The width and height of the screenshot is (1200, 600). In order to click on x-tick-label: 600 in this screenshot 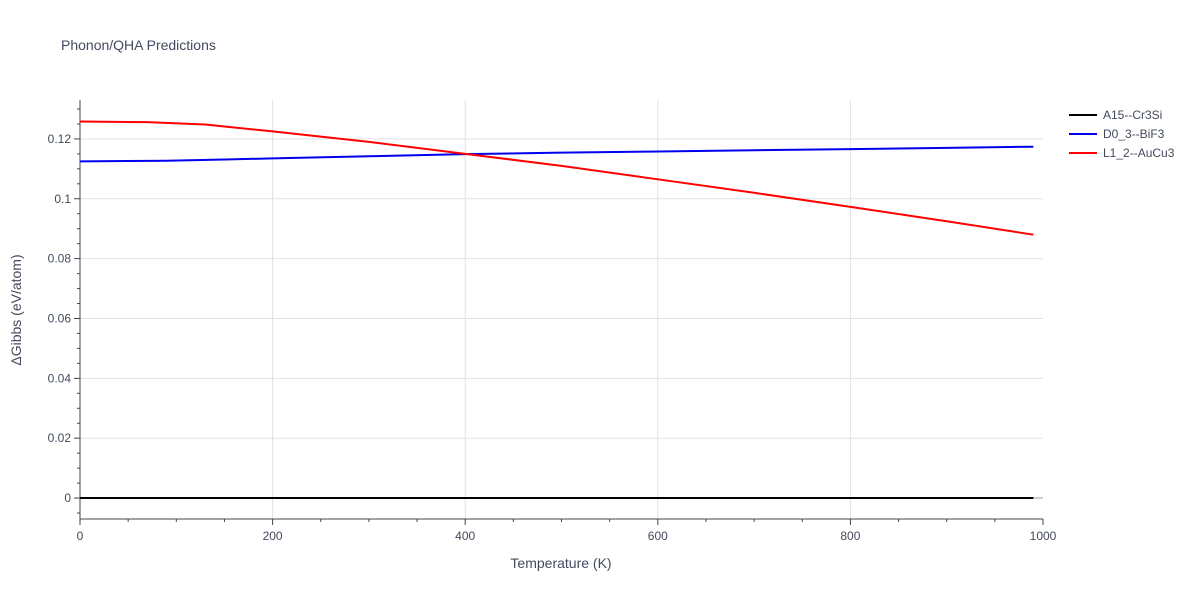, I will do `click(658, 536)`.